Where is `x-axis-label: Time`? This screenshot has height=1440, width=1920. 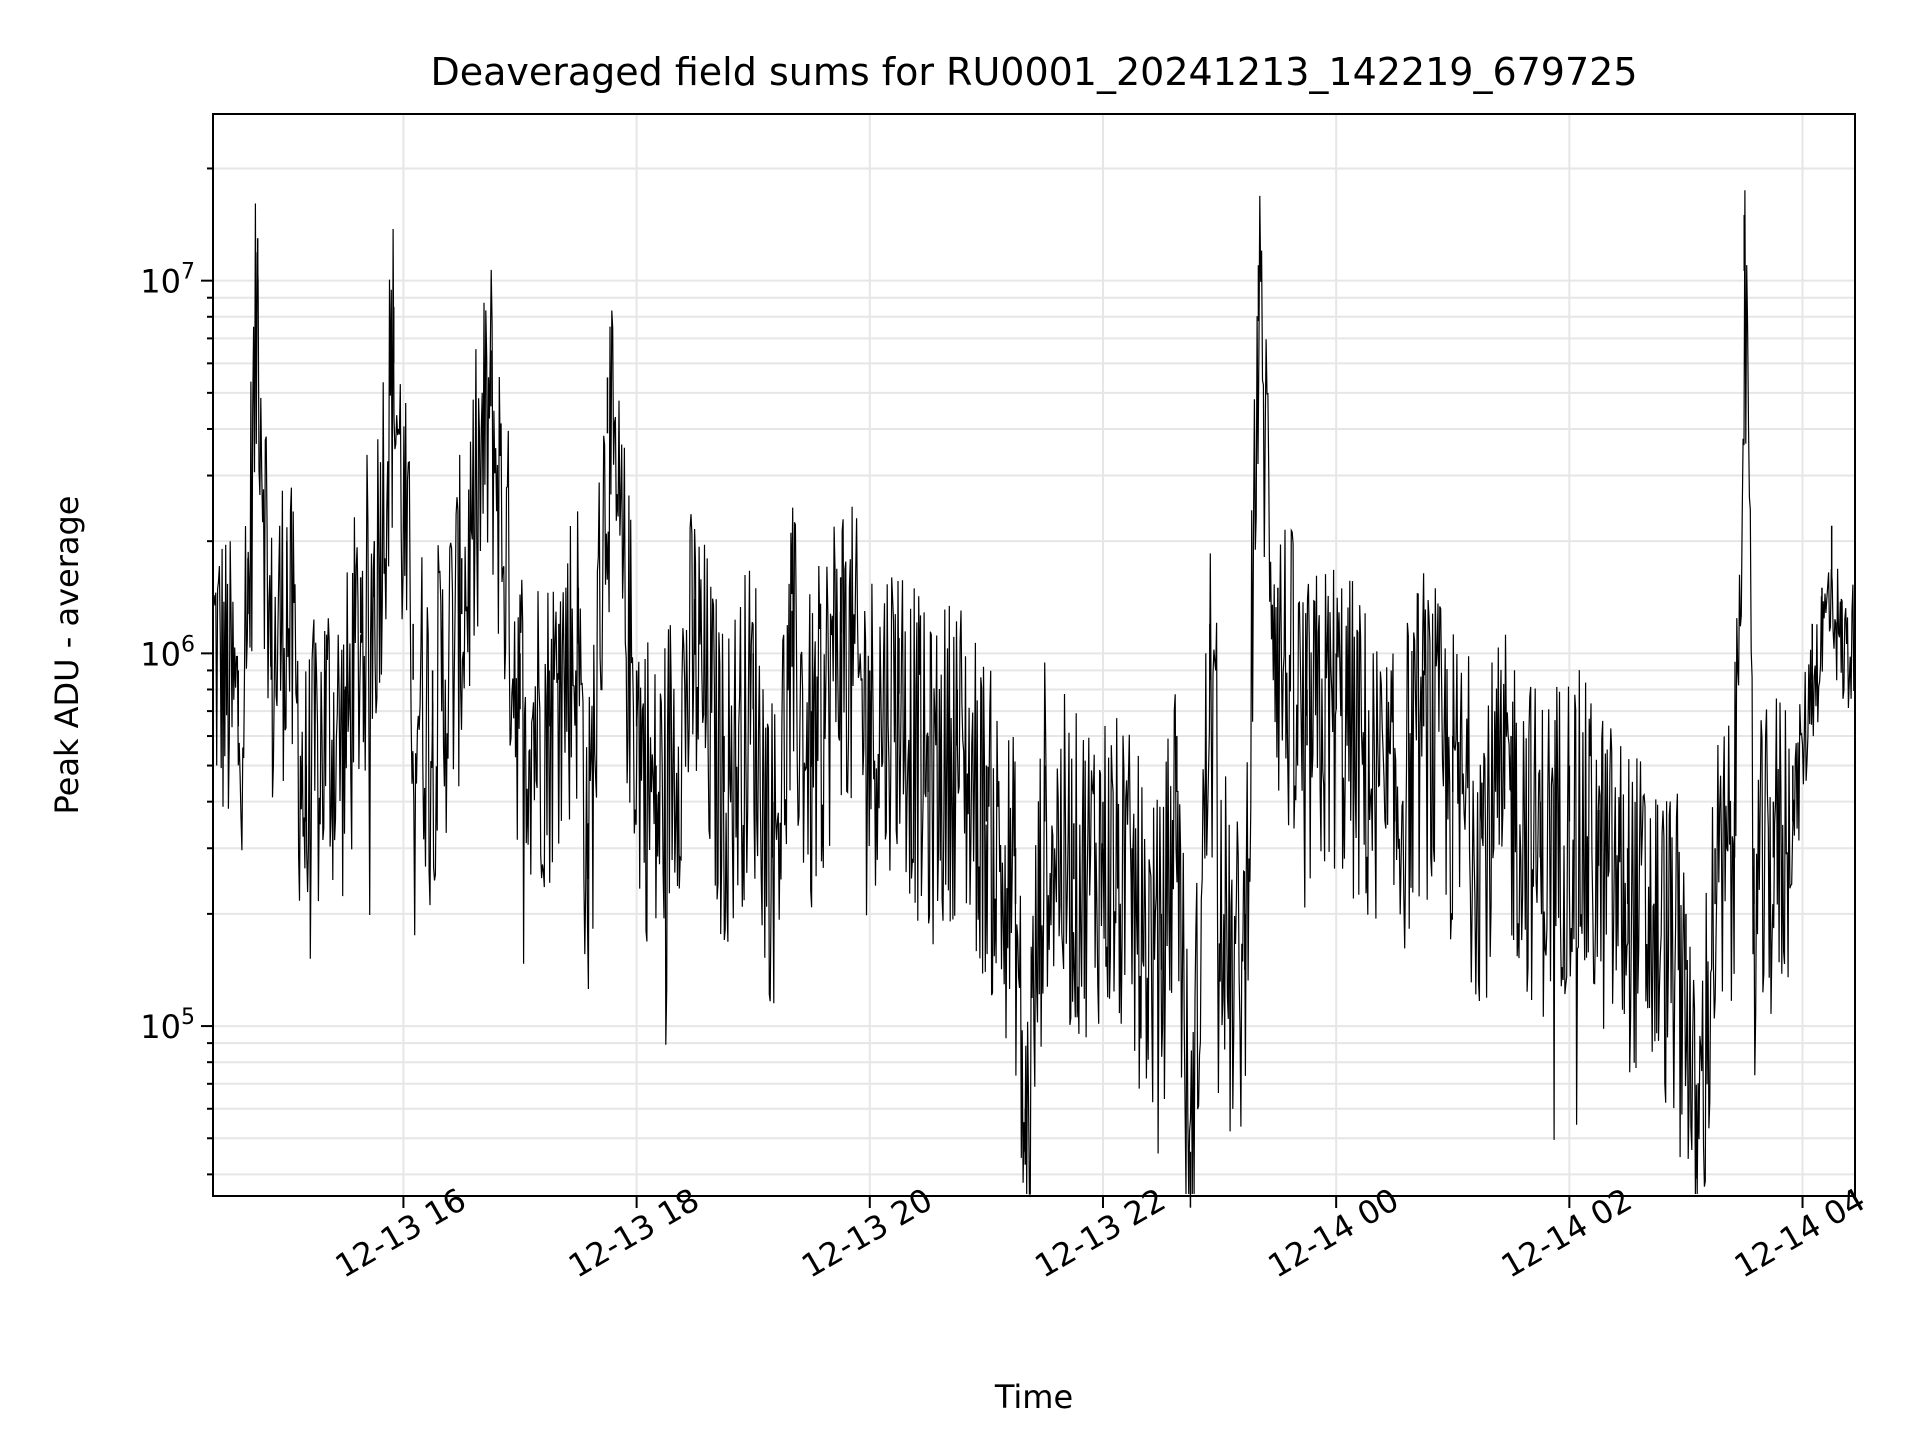 x-axis-label: Time is located at coordinates (1033, 1397).